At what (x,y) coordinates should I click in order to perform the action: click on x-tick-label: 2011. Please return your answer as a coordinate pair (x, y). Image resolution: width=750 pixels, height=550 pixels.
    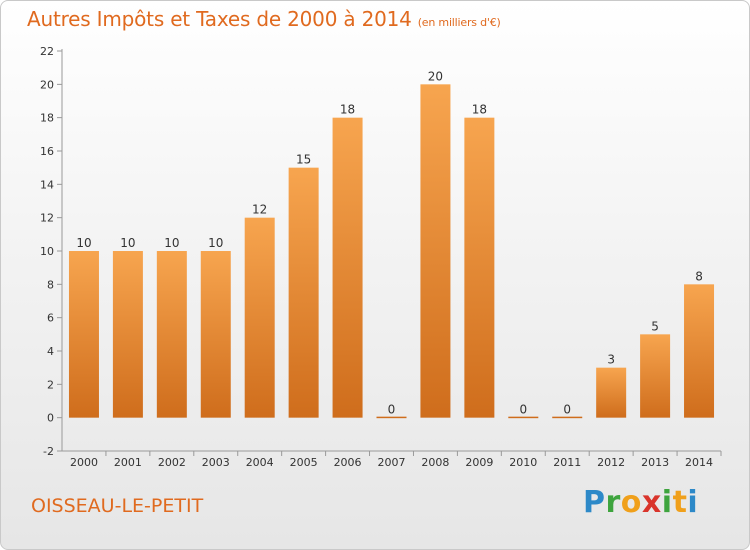
    Looking at the image, I should click on (567, 462).